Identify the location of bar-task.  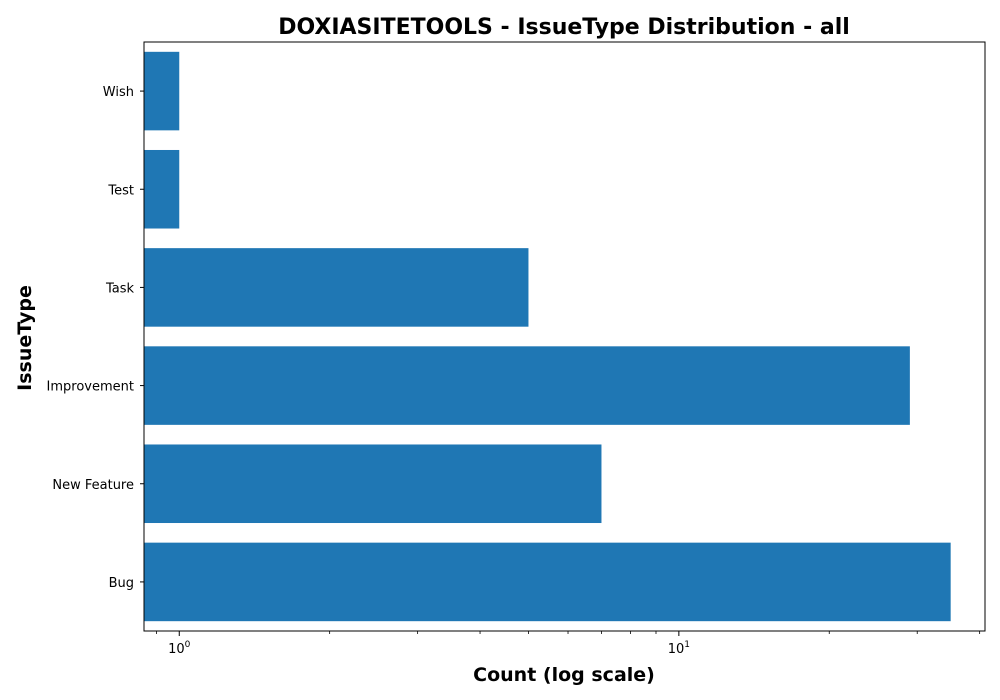
(336, 287).